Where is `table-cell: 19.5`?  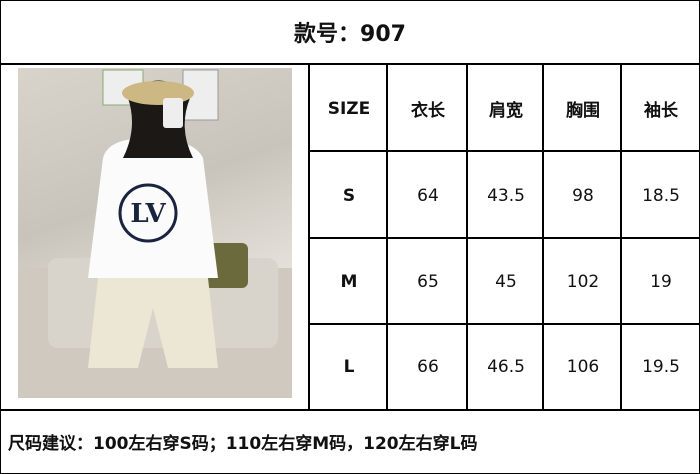 table-cell: 19.5 is located at coordinates (661, 367).